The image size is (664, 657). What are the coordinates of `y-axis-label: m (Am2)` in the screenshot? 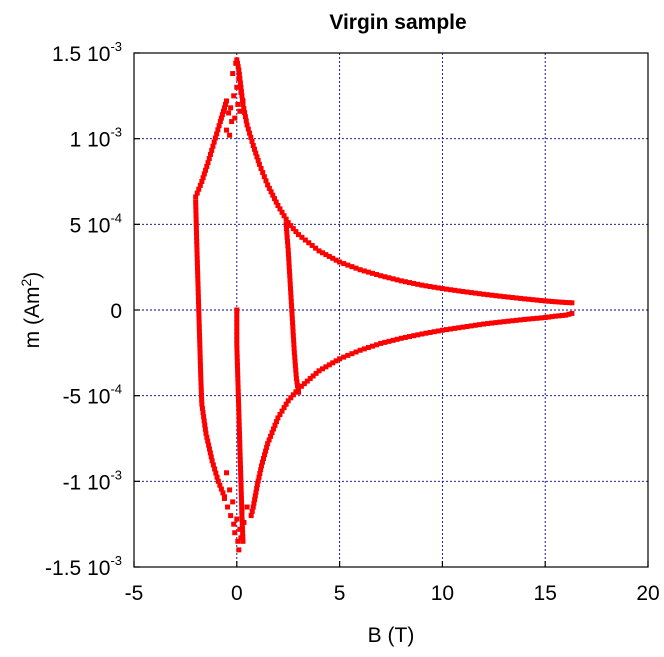 It's located at (31, 310).